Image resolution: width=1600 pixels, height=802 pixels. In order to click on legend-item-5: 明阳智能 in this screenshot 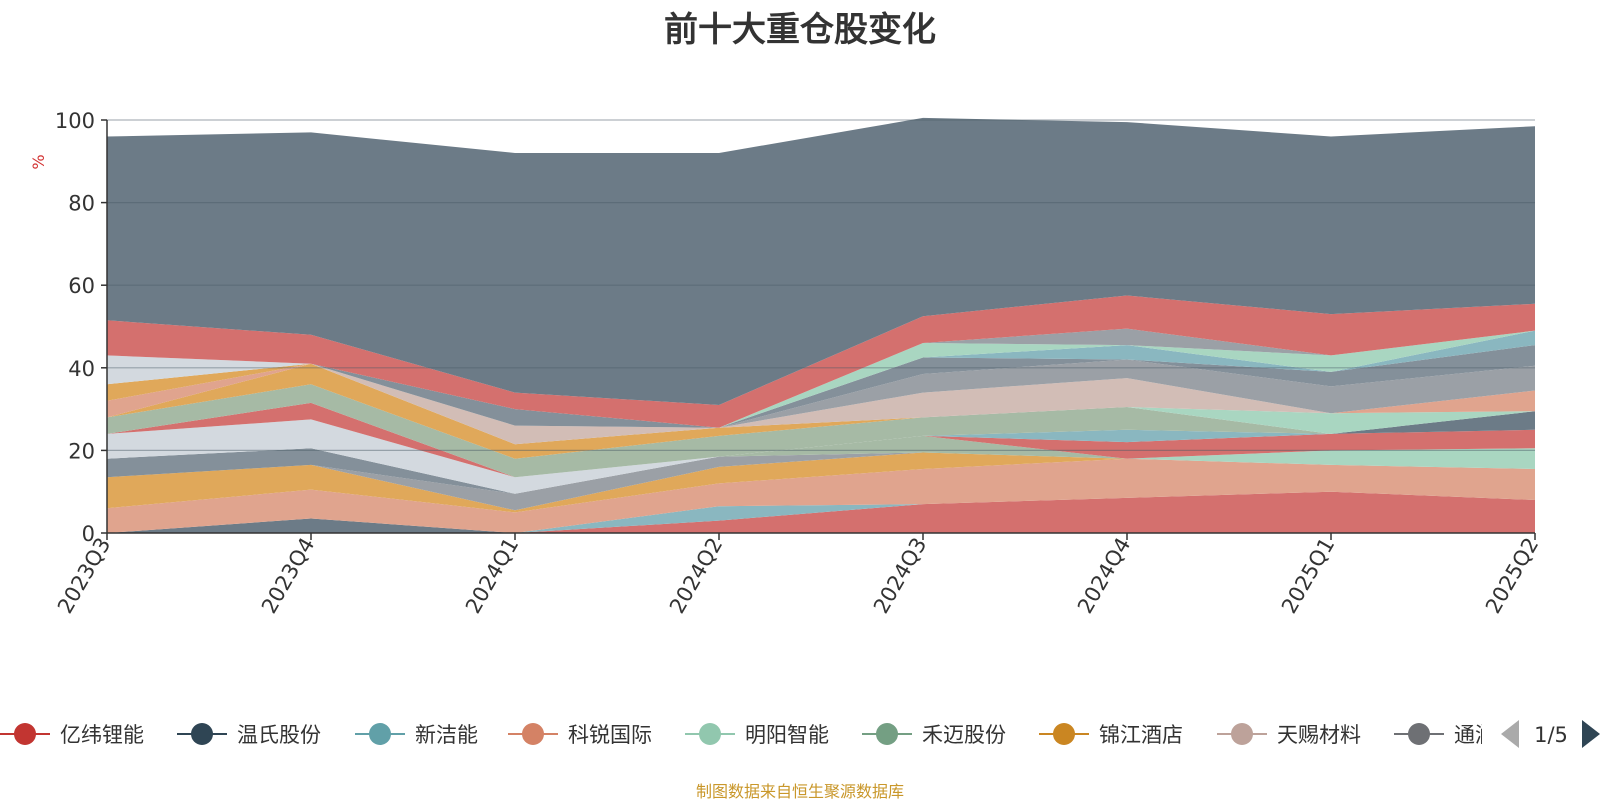, I will do `click(757, 735)`.